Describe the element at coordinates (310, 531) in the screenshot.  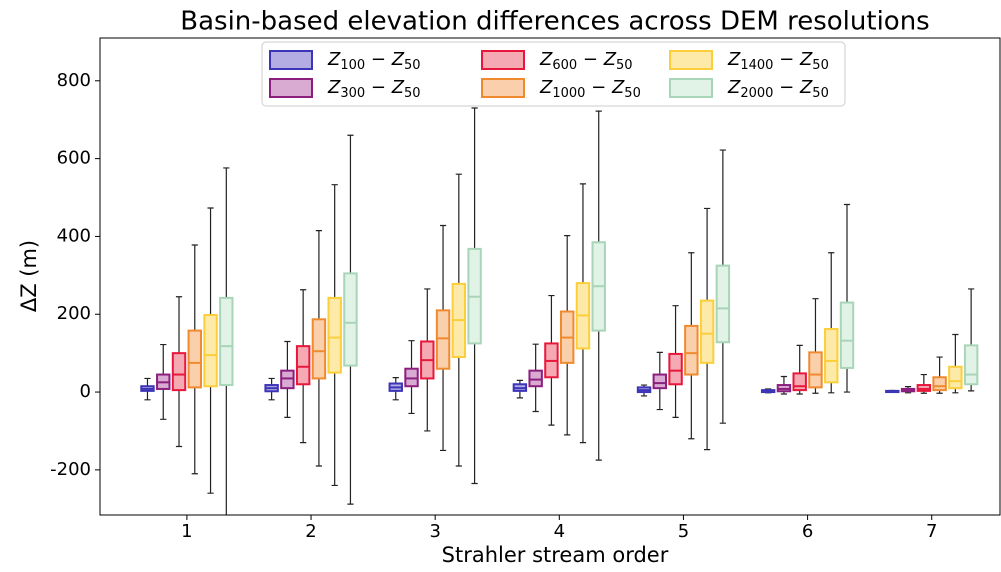
I see `x-tick-label: 2` at that location.